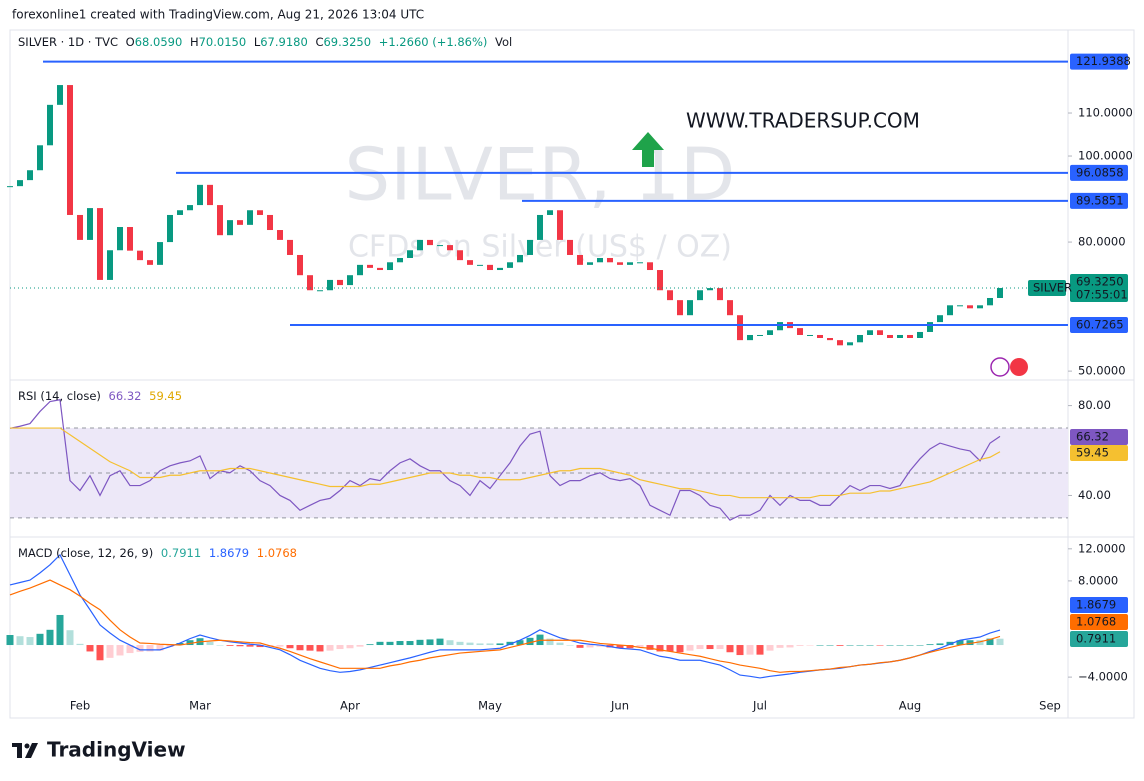 This screenshot has height=781, width=1144. I want to click on countdown: 07:55:01, so click(1102, 294).